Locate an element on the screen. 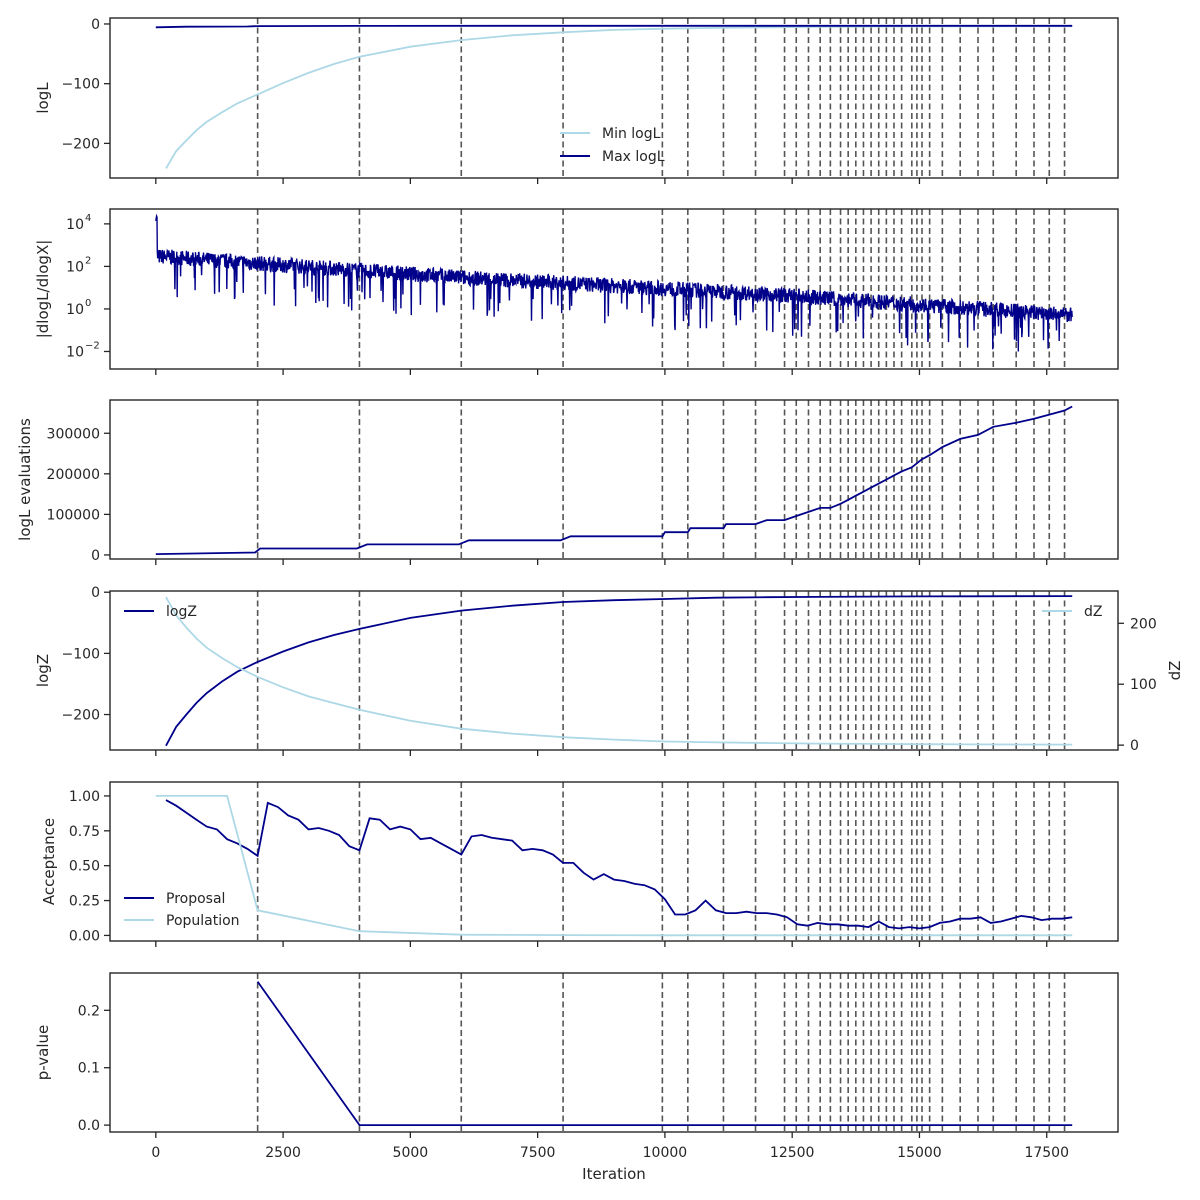 The image size is (1200, 1200). y-axis-label: p-value is located at coordinates (43, 1053).